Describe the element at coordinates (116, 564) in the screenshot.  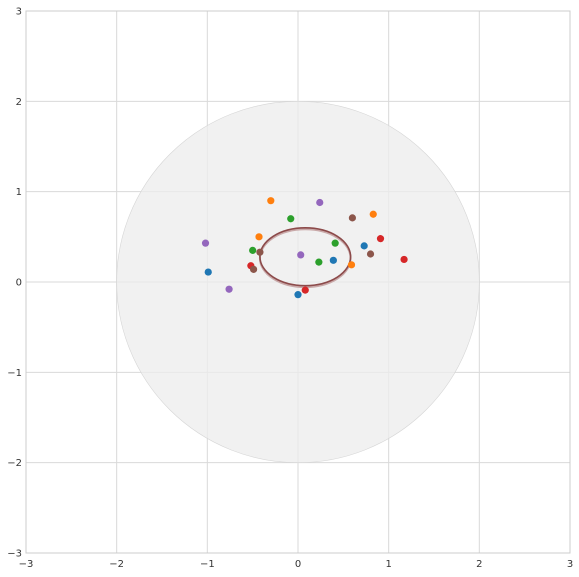
I see `x-tick-label: −2` at that location.